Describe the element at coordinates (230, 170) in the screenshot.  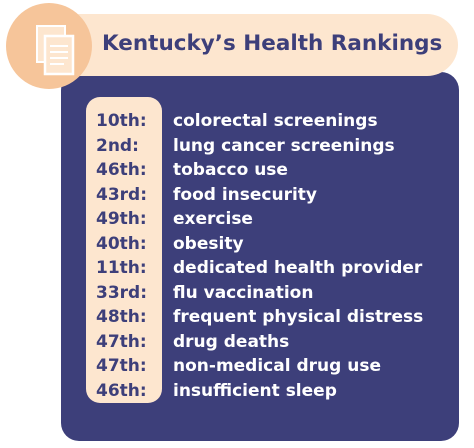
I see `rank-label: tobacco use` at that location.